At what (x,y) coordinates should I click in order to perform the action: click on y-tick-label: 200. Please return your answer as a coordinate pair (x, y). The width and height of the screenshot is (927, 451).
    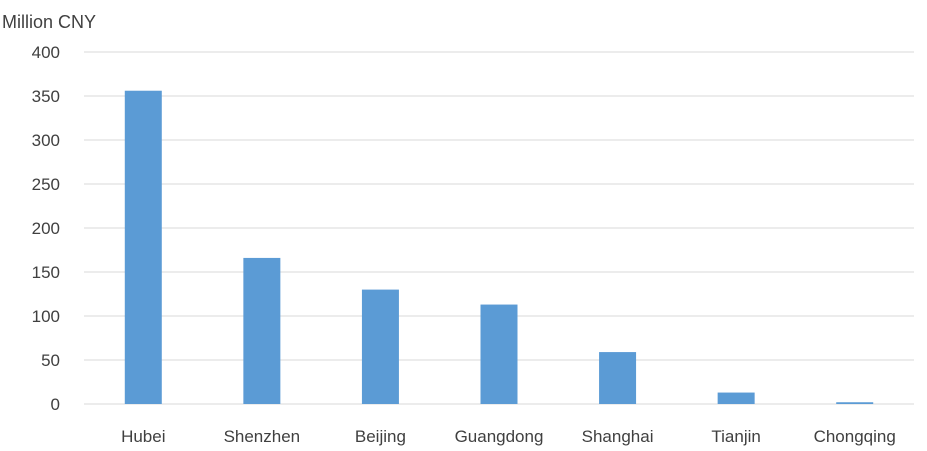
    Looking at the image, I should click on (46, 228).